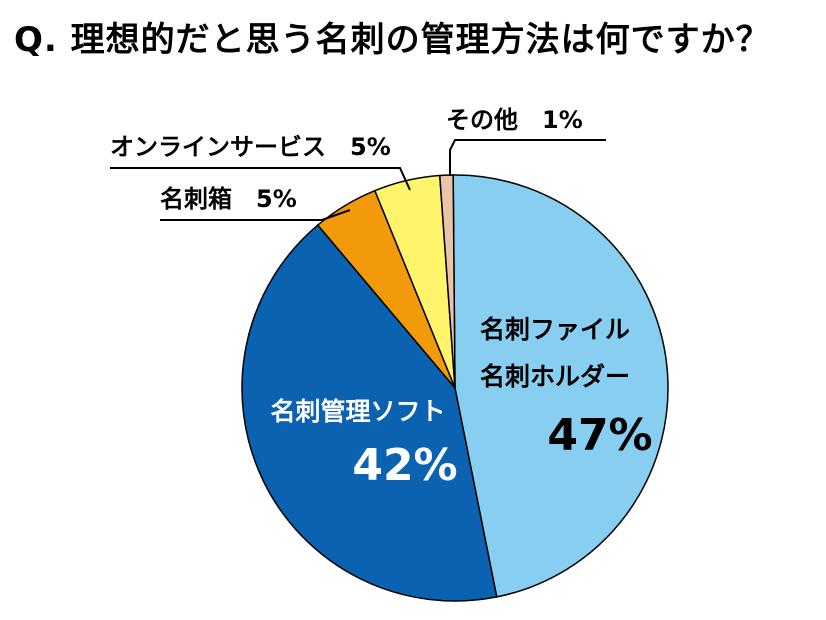  Describe the element at coordinates (392, 40) in the screenshot. I see `chart-title: Q. 理想的だと思う名刺の管理方法は何ですか？` at that location.